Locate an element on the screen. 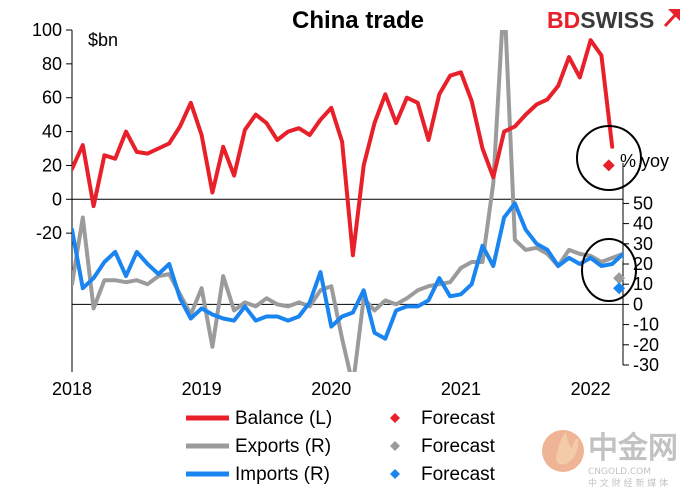  x-axis-tick-label: 2021 is located at coordinates (461, 389).